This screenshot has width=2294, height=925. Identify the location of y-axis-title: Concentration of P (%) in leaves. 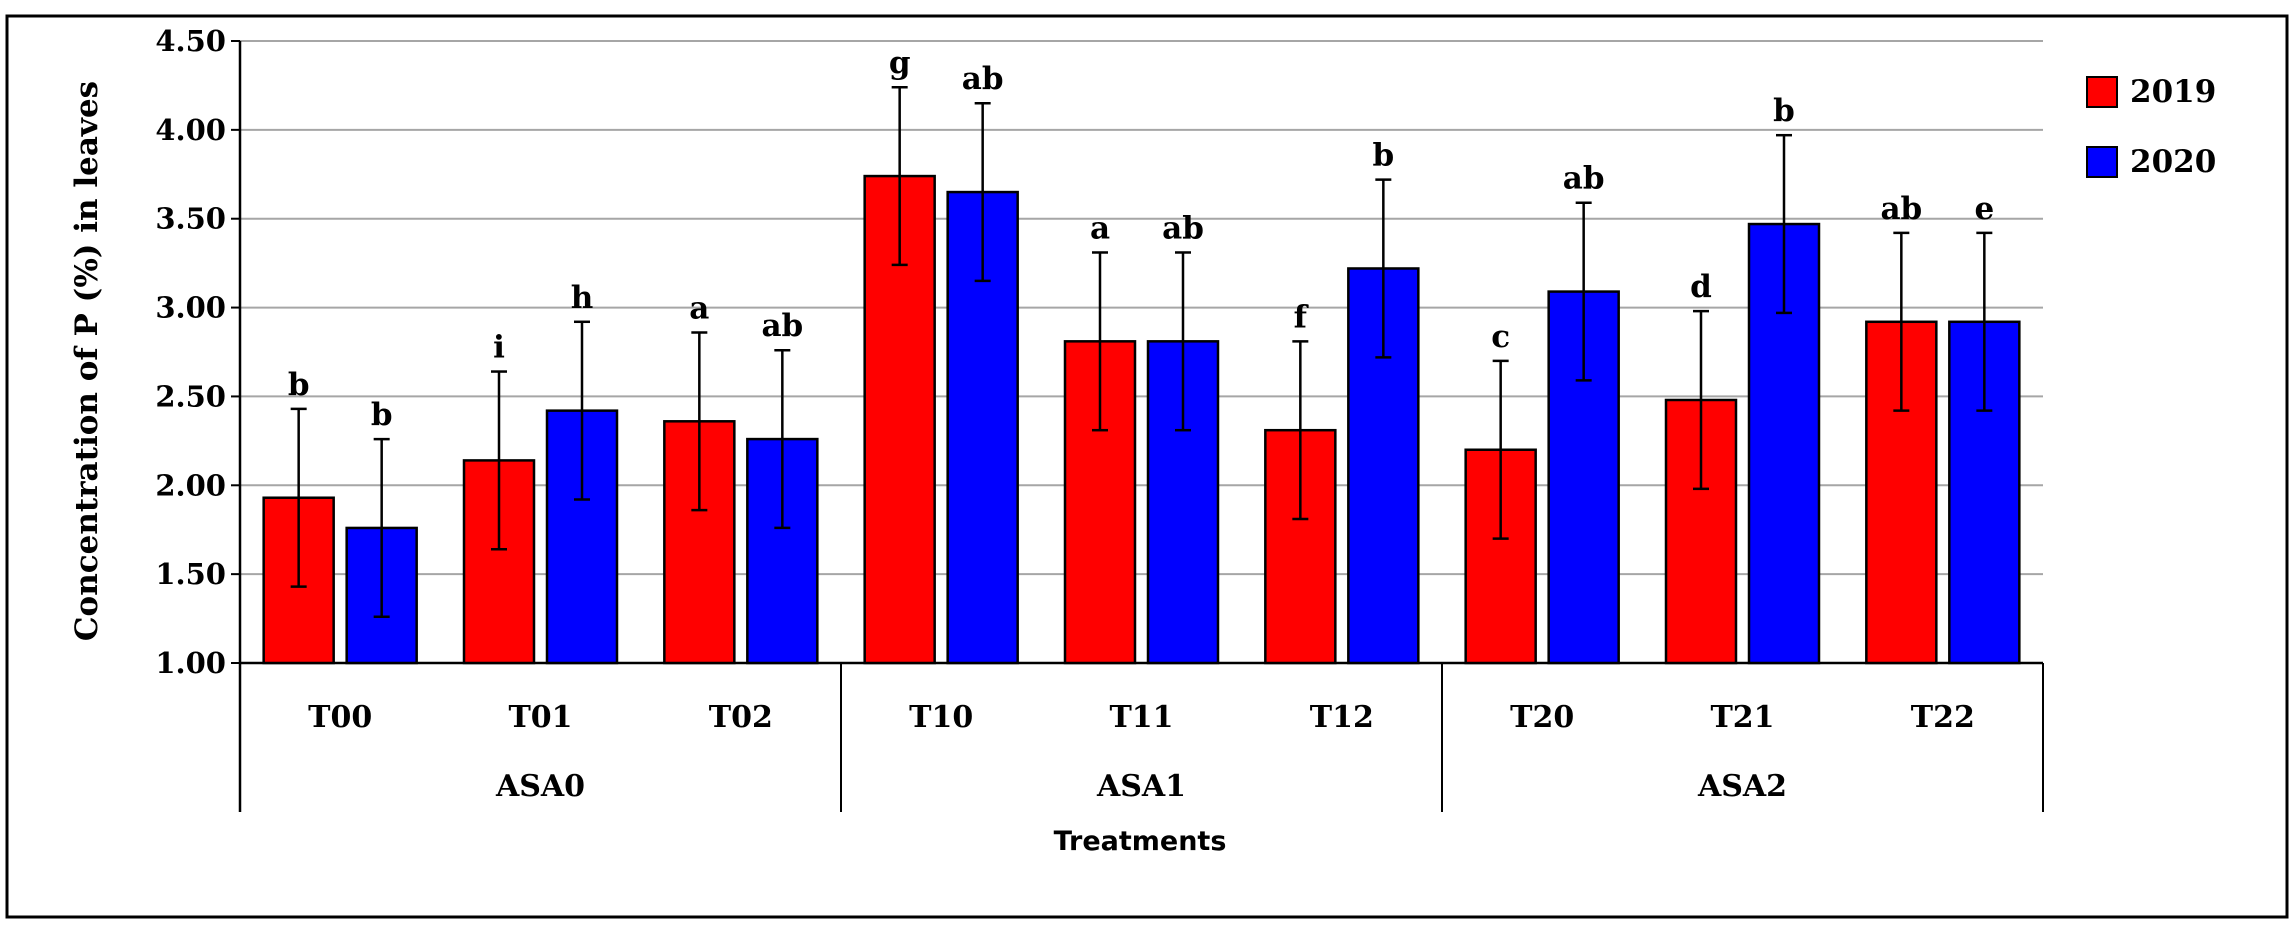
(87, 361).